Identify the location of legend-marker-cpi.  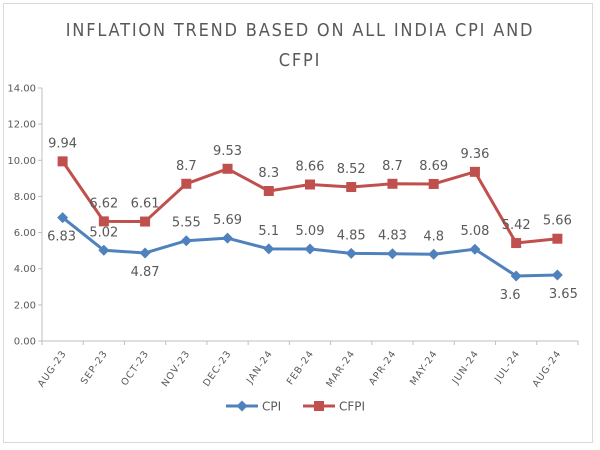
(242, 406).